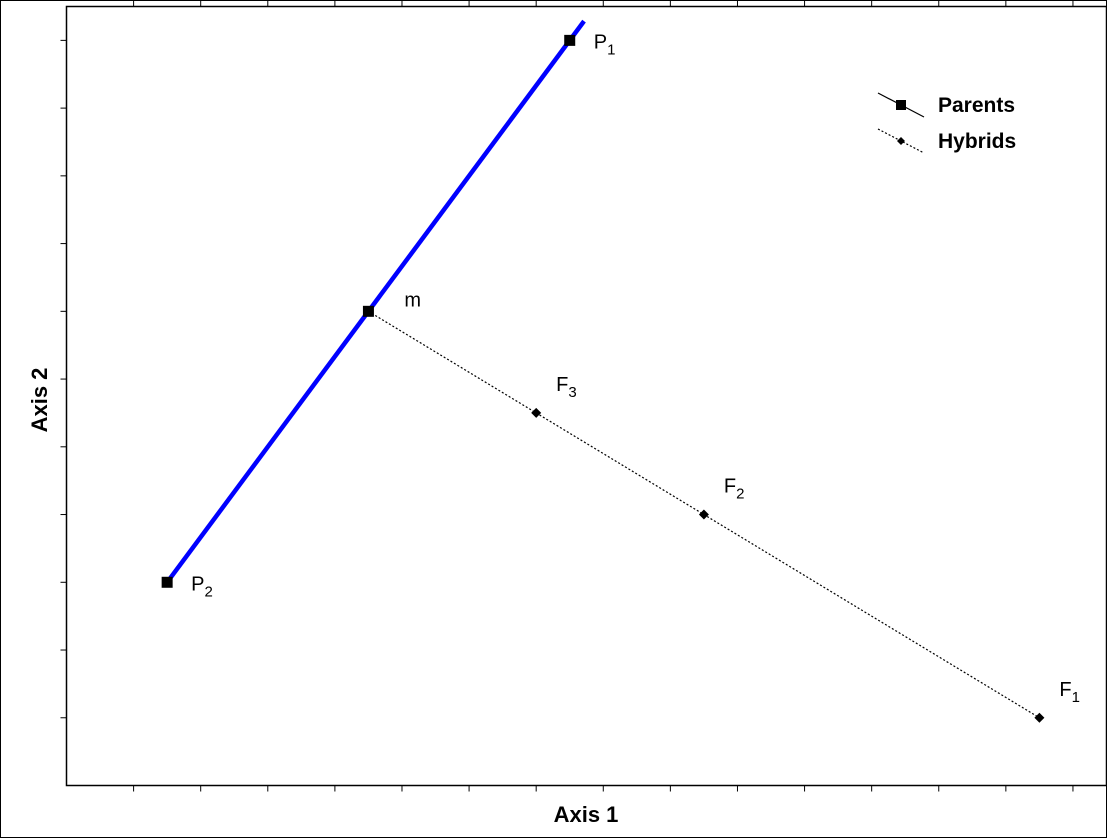 The width and height of the screenshot is (1107, 838). What do you see at coordinates (734, 489) in the screenshot?
I see `point-label: F2` at bounding box center [734, 489].